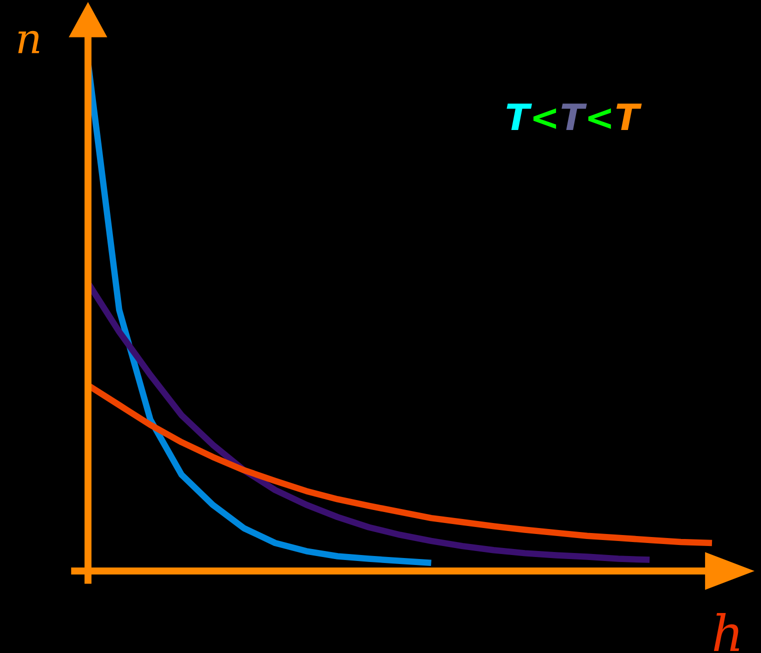  Describe the element at coordinates (574, 117) in the screenshot. I see `annotation: T<T<T` at that location.